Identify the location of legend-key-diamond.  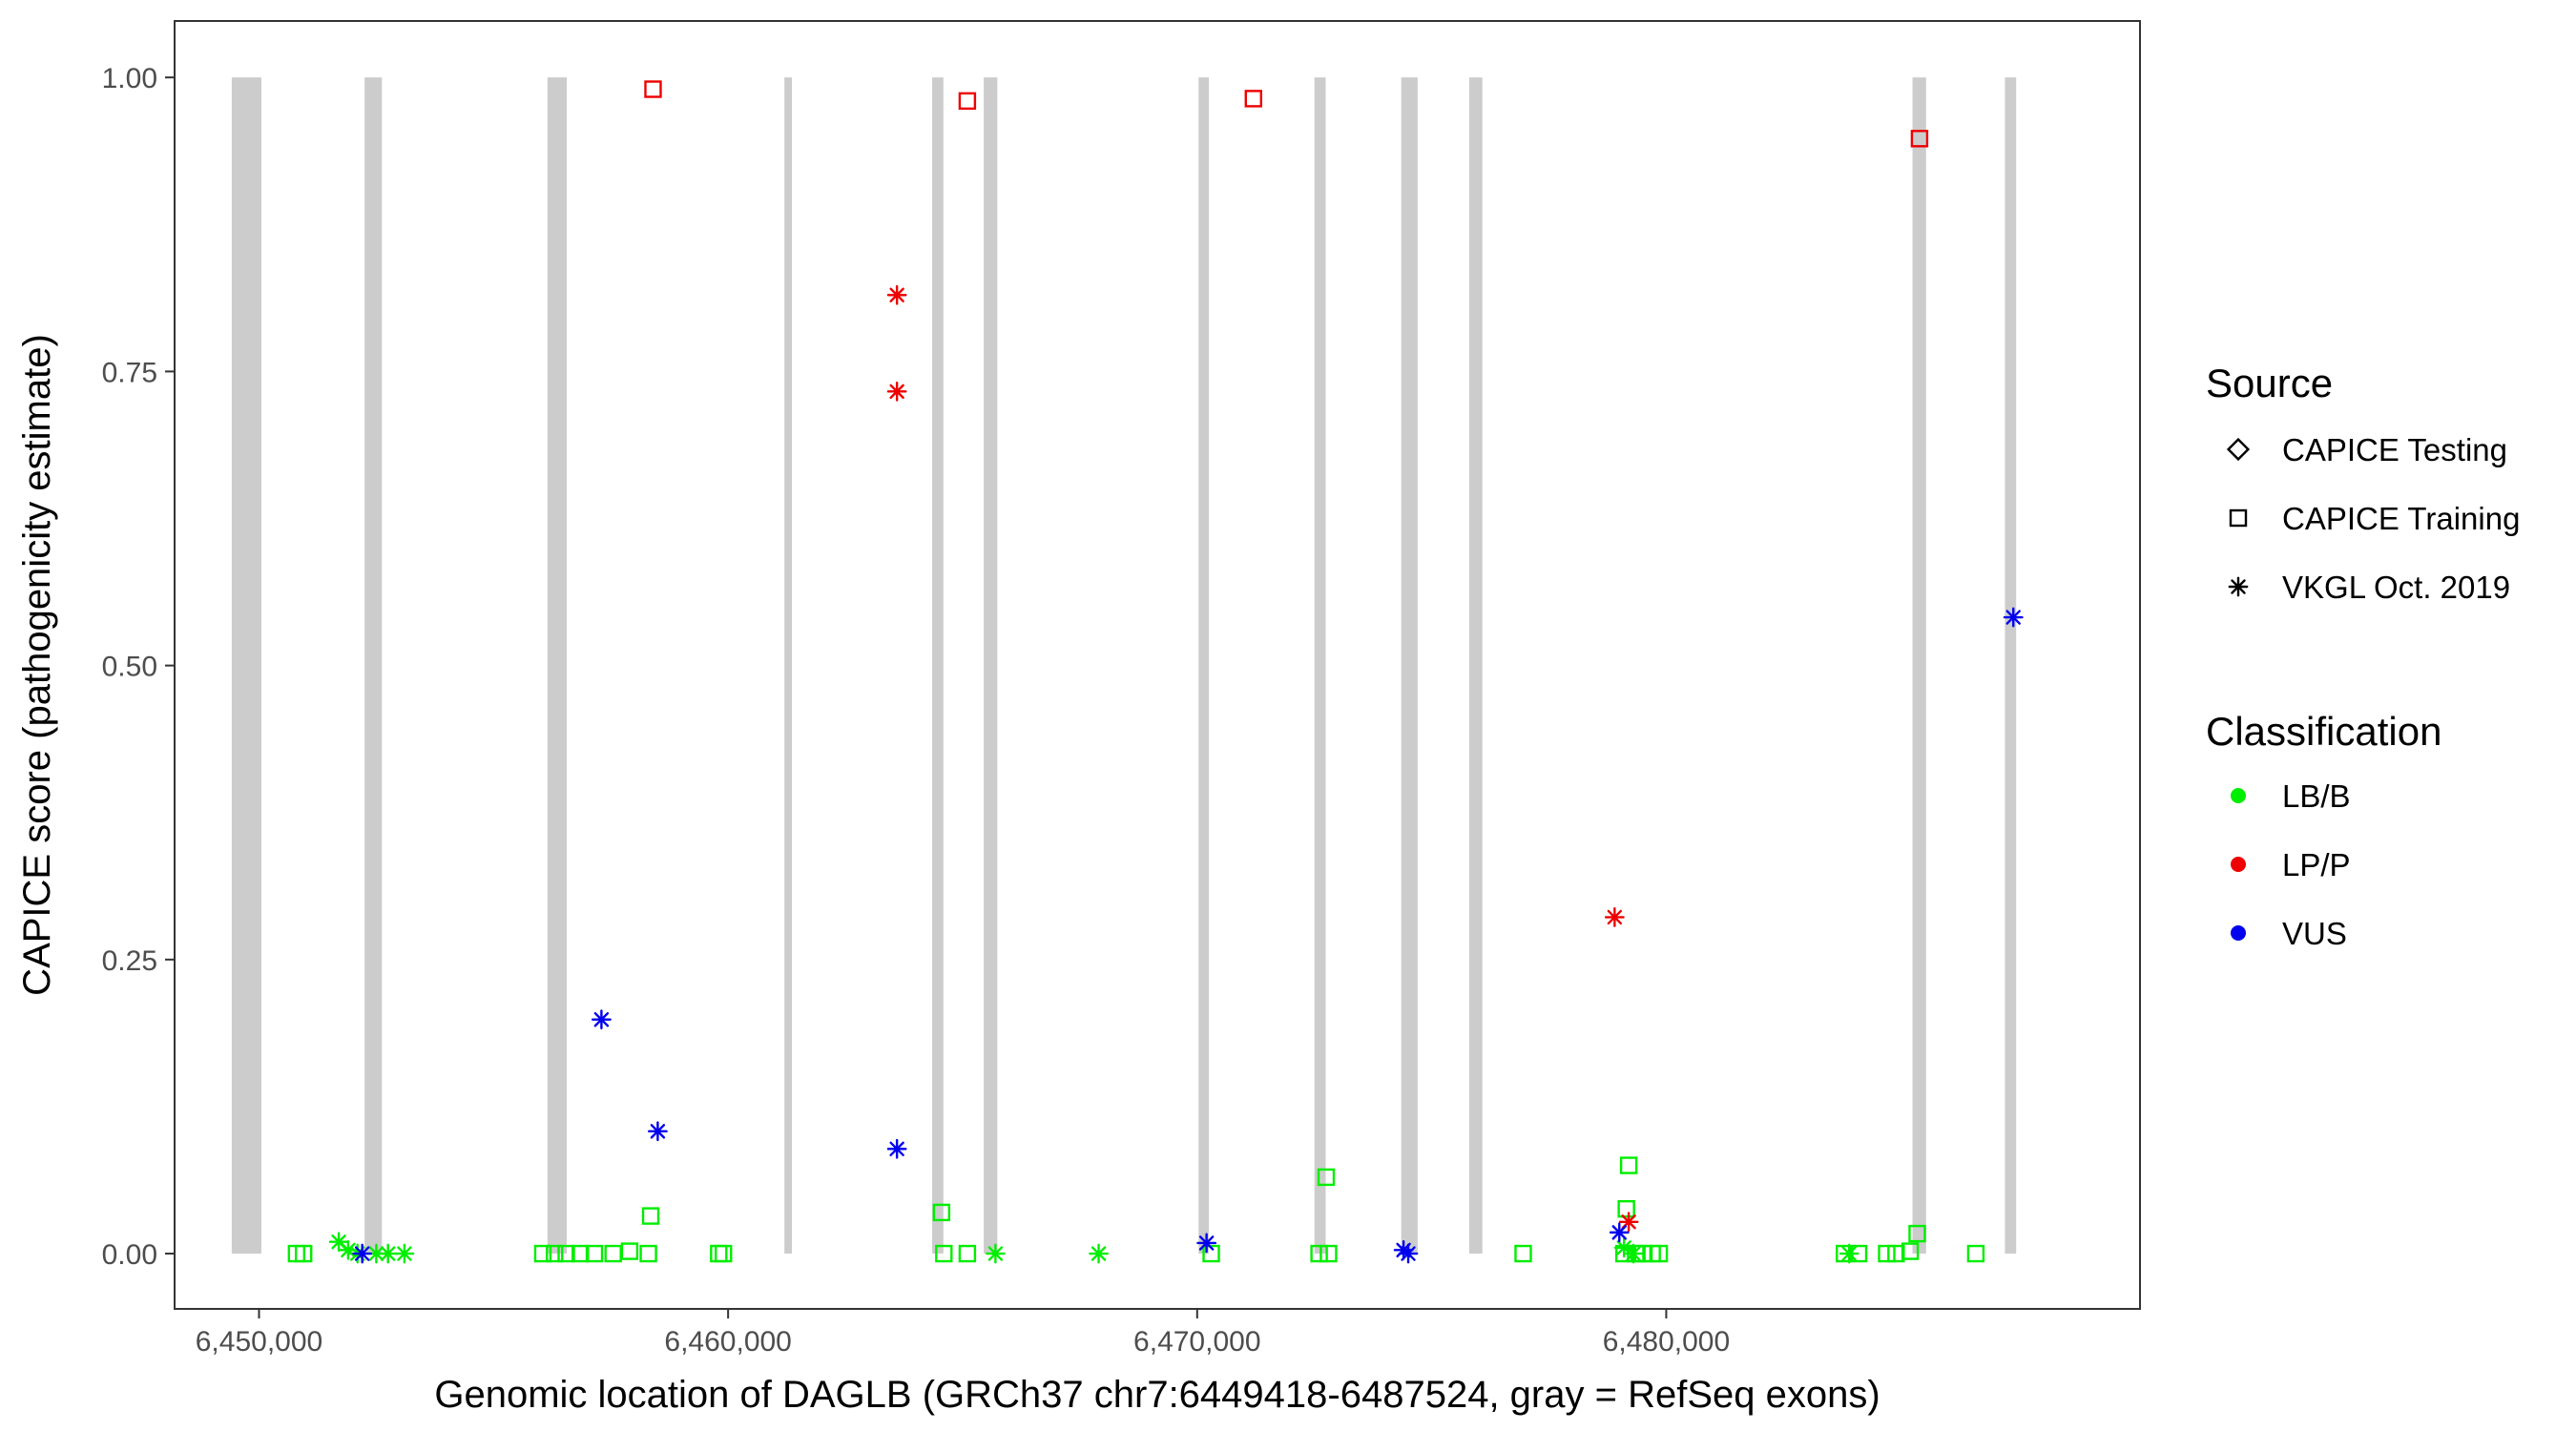
(2238, 449).